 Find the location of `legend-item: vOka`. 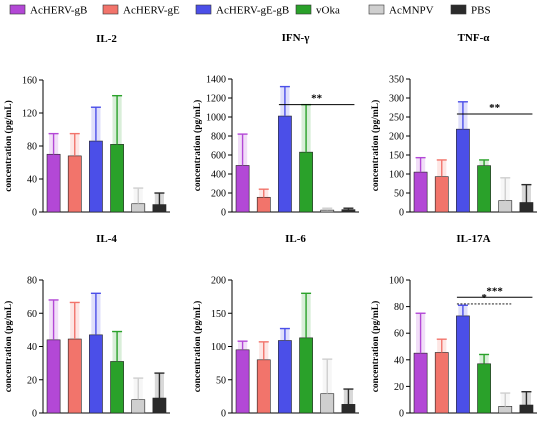

legend-item: vOka is located at coordinates (317, 10).